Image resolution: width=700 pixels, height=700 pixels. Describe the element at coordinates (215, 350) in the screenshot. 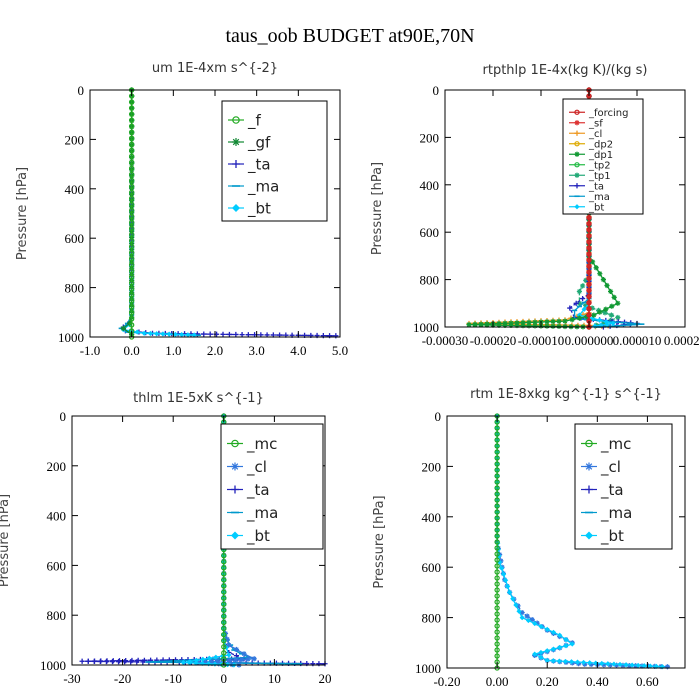

I see `x-tick-label: 2.0` at that location.